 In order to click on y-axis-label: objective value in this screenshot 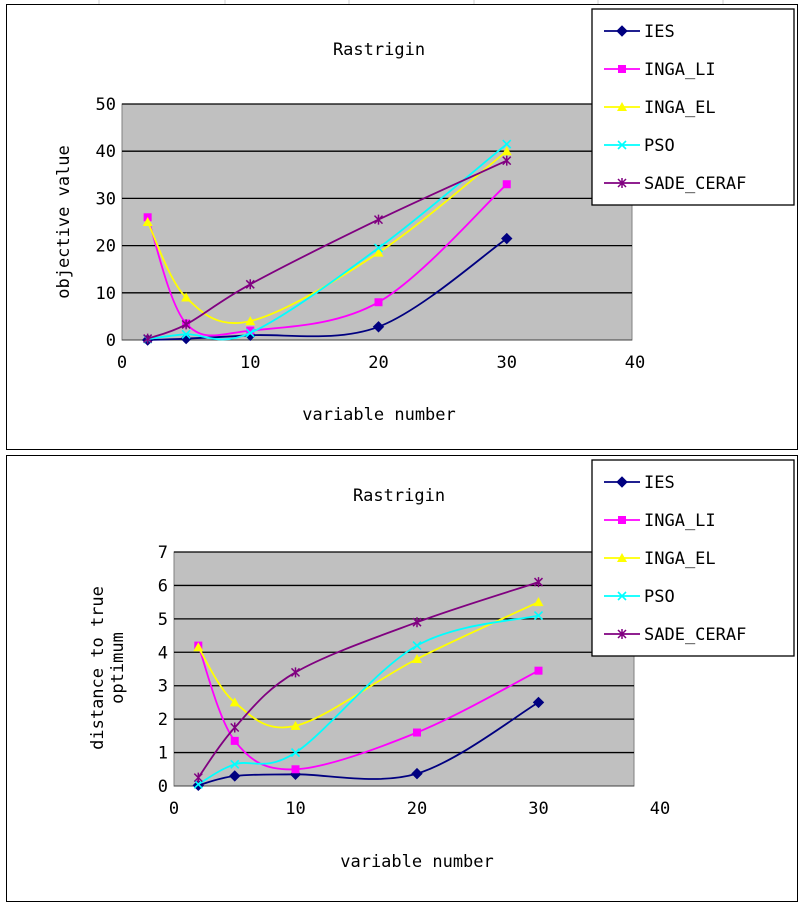, I will do `click(64, 222)`.